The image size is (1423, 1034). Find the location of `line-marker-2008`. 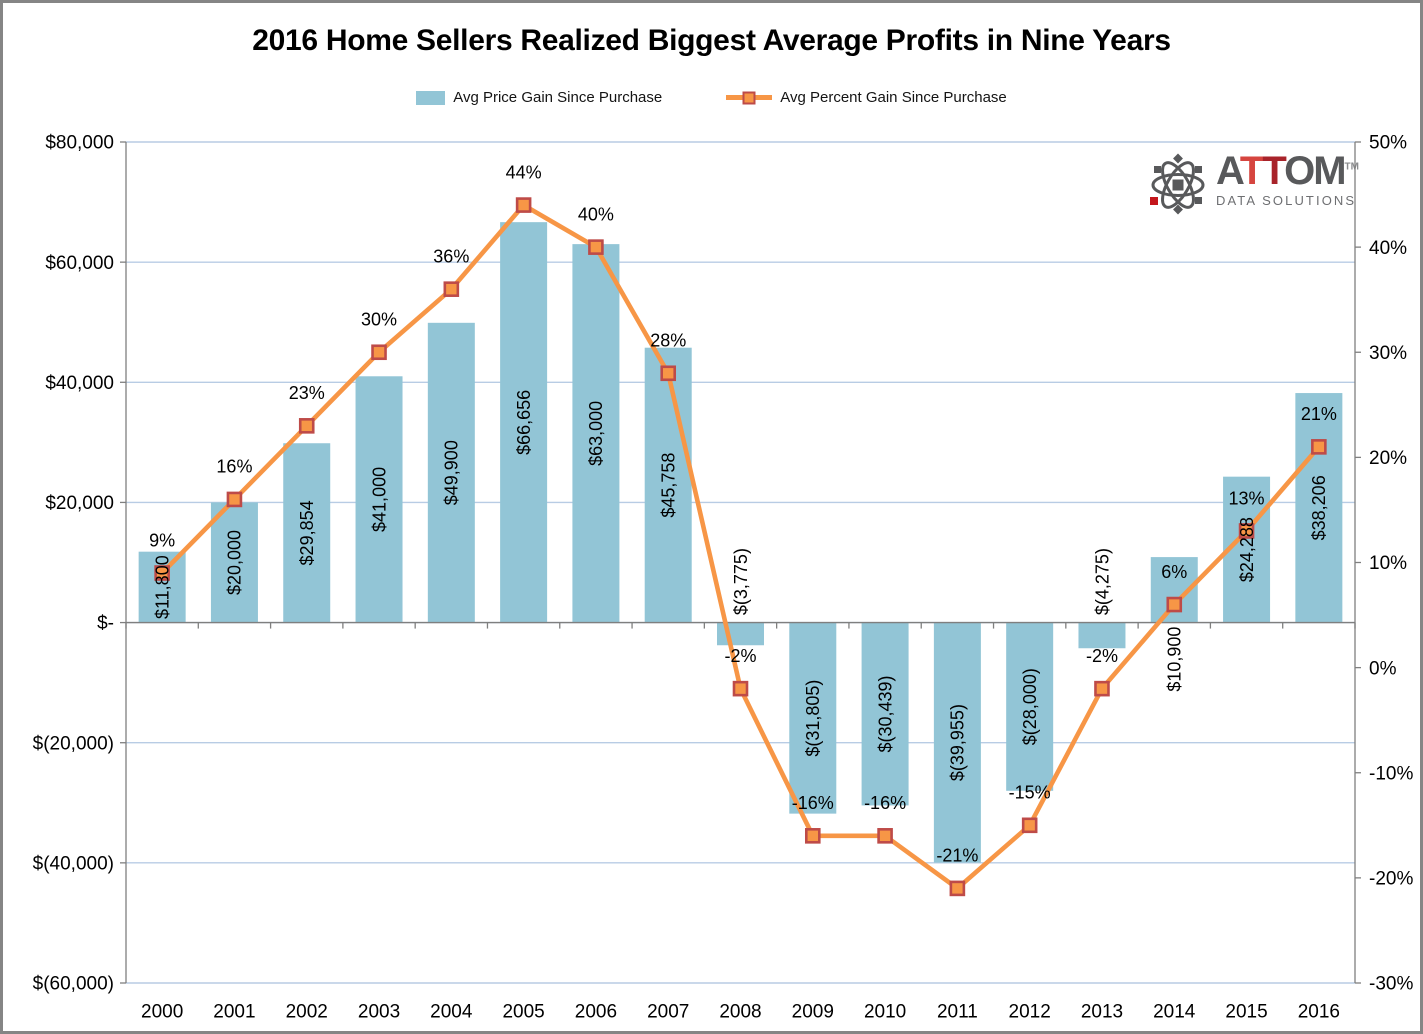

line-marker-2008 is located at coordinates (740, 688).